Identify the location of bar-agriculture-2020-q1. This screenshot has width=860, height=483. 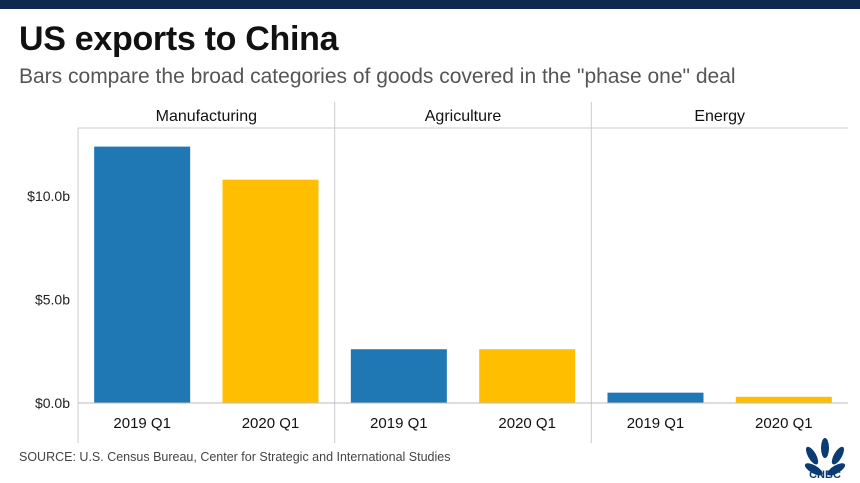
(527, 376).